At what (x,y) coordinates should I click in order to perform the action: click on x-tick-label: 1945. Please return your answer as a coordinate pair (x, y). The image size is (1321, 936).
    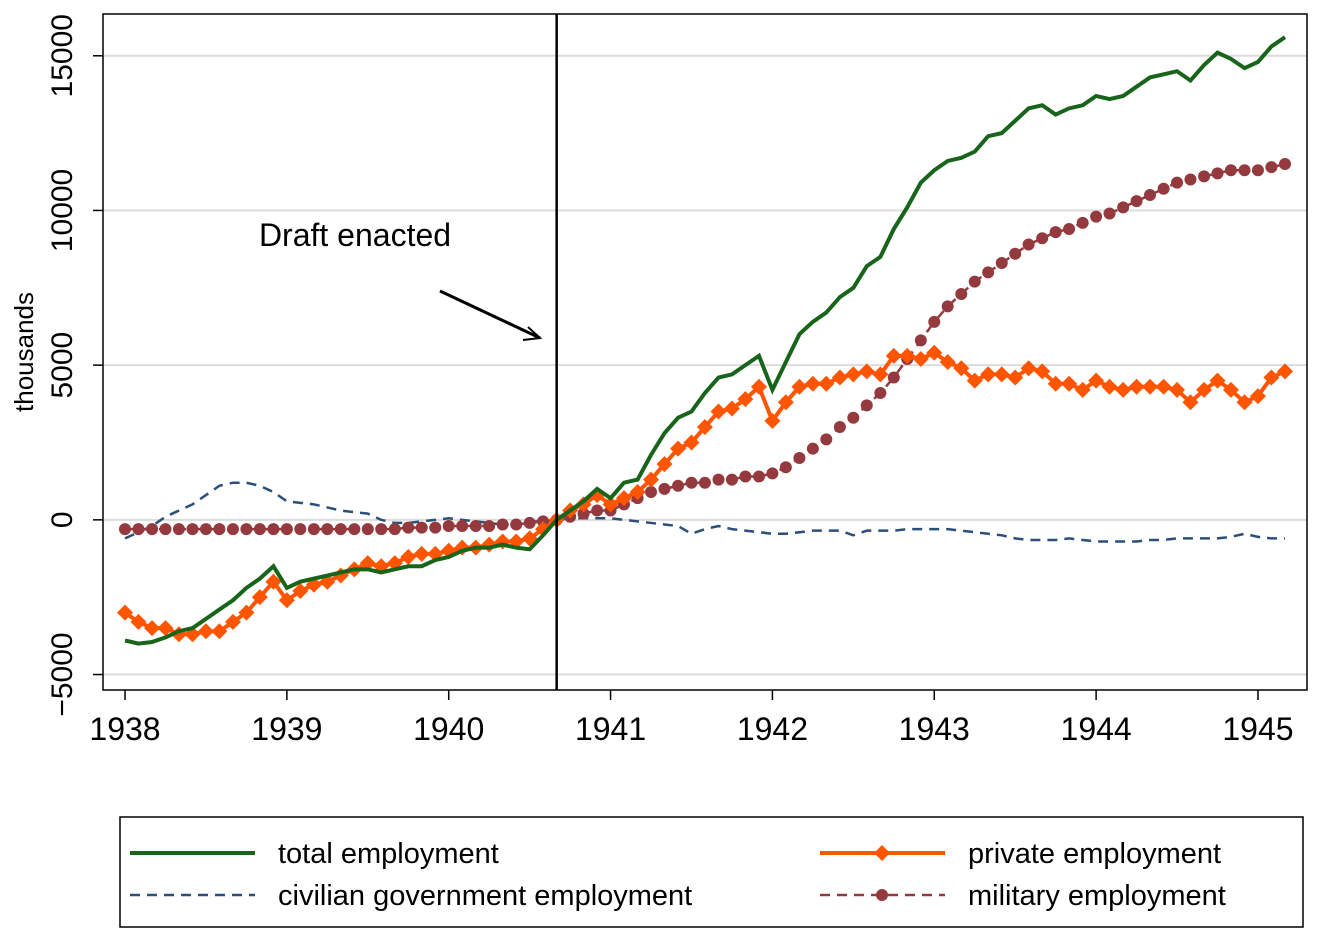
    Looking at the image, I should click on (1257, 729).